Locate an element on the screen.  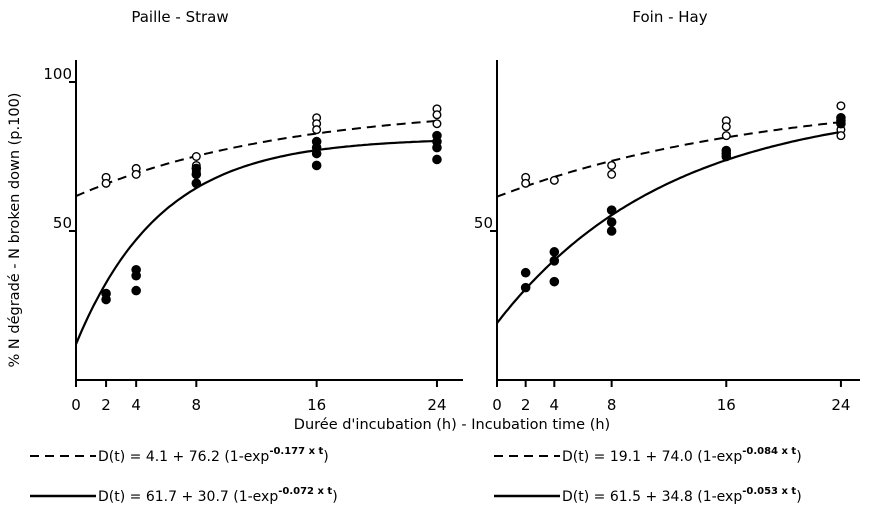
panel-title-straw: Paille - Straw is located at coordinates (179, 17).